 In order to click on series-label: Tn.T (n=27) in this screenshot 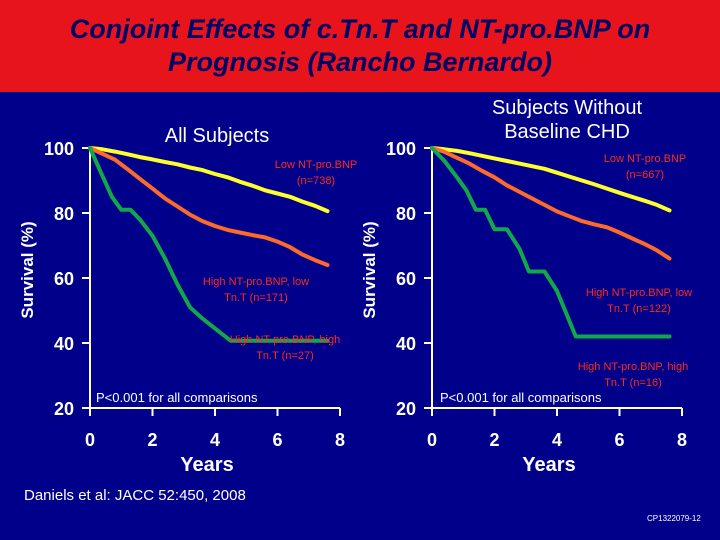, I will do `click(285, 356)`.